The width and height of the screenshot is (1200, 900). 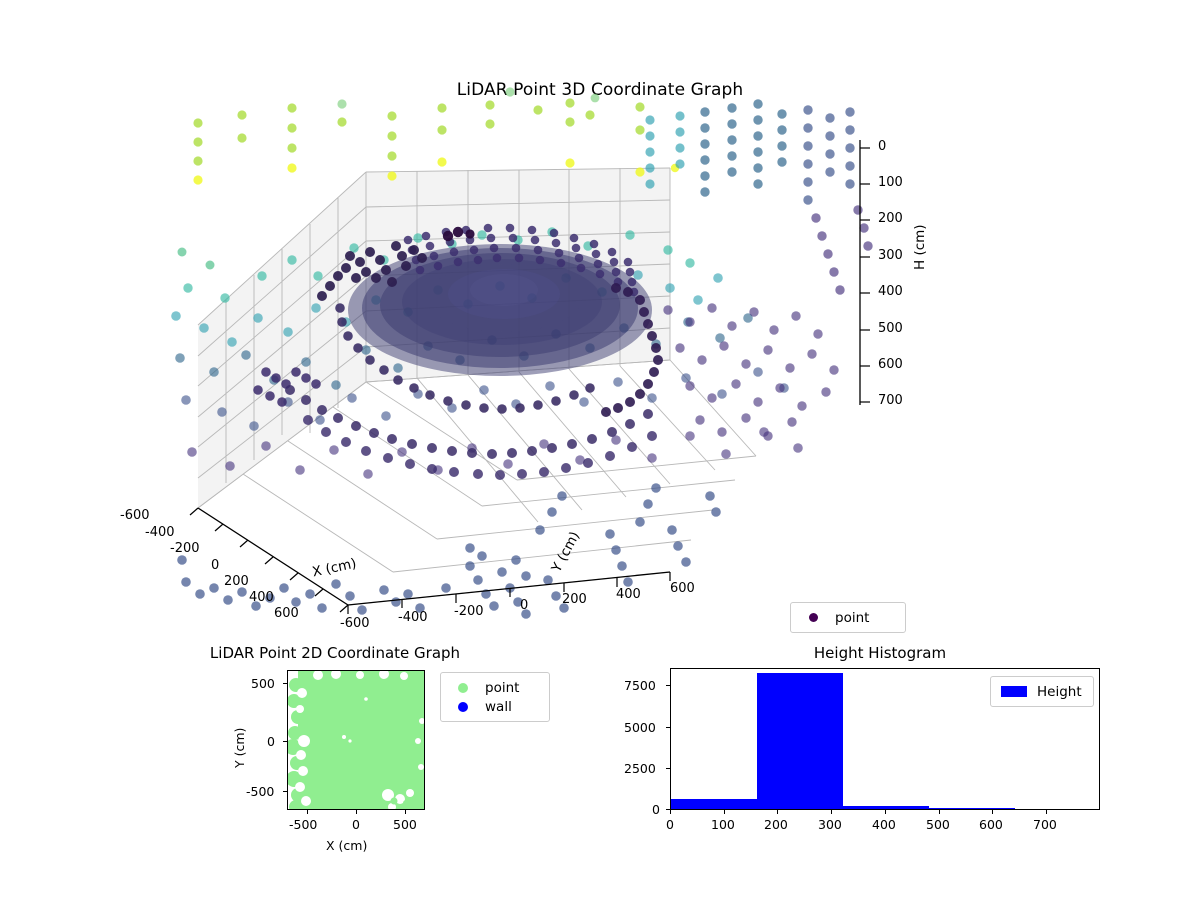 What do you see at coordinates (920, 247) in the screenshot?
I see `plot3d-zaxis-label: H (cm)` at bounding box center [920, 247].